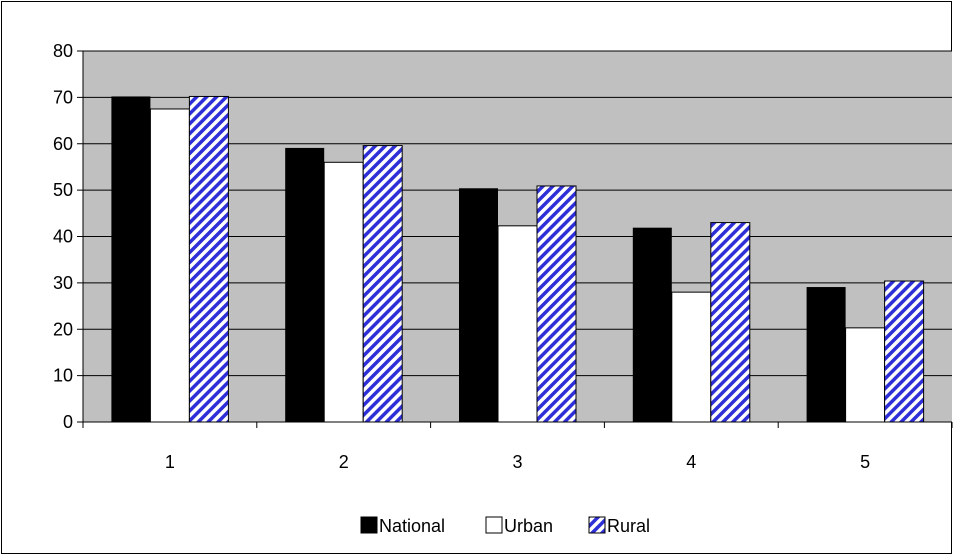 This screenshot has height=557, width=955. I want to click on x-tick-label: 2, so click(344, 462).